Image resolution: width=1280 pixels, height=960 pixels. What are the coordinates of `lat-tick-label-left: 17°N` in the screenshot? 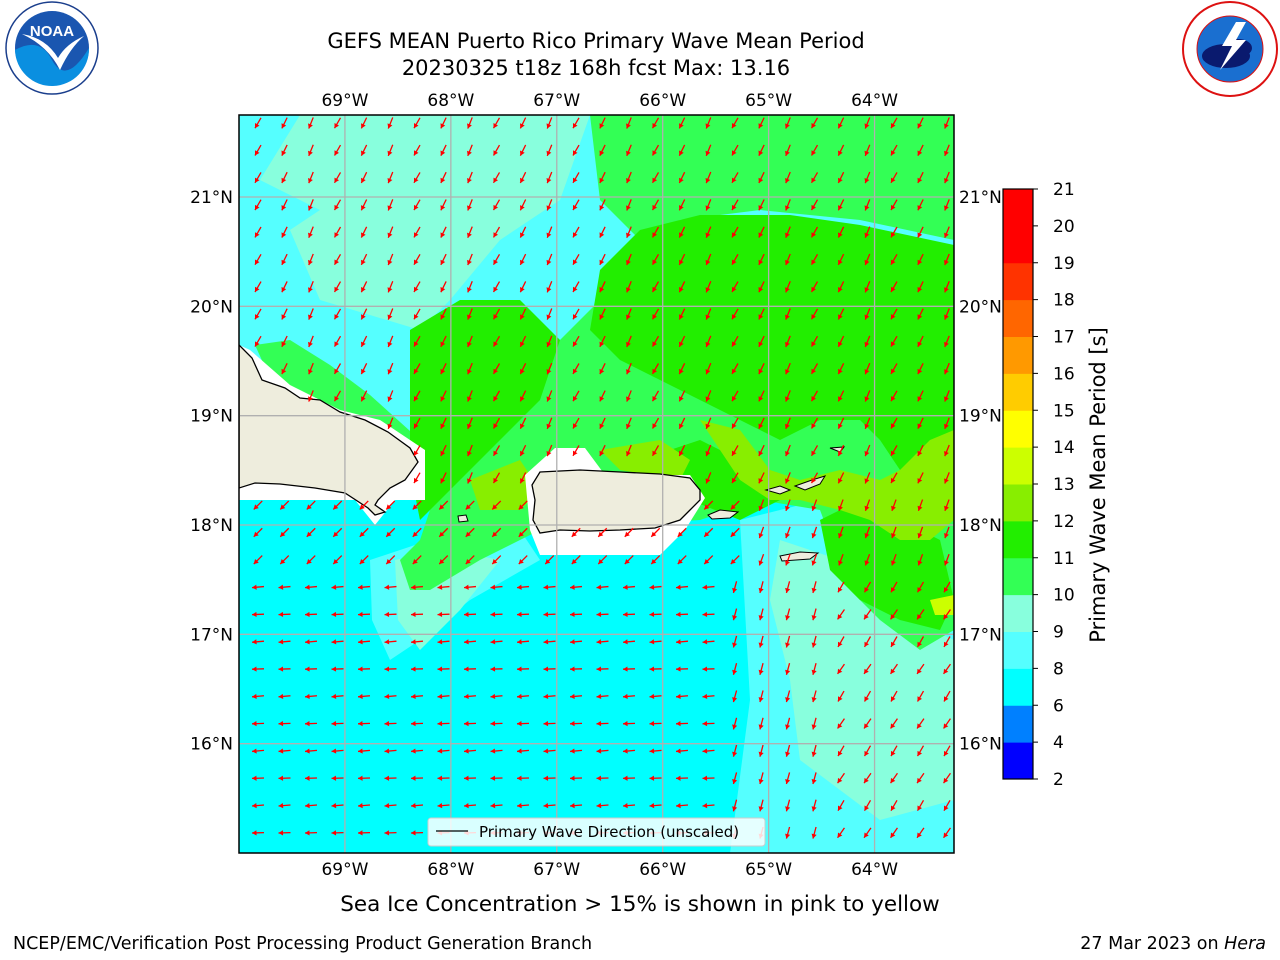 It's located at (211, 635).